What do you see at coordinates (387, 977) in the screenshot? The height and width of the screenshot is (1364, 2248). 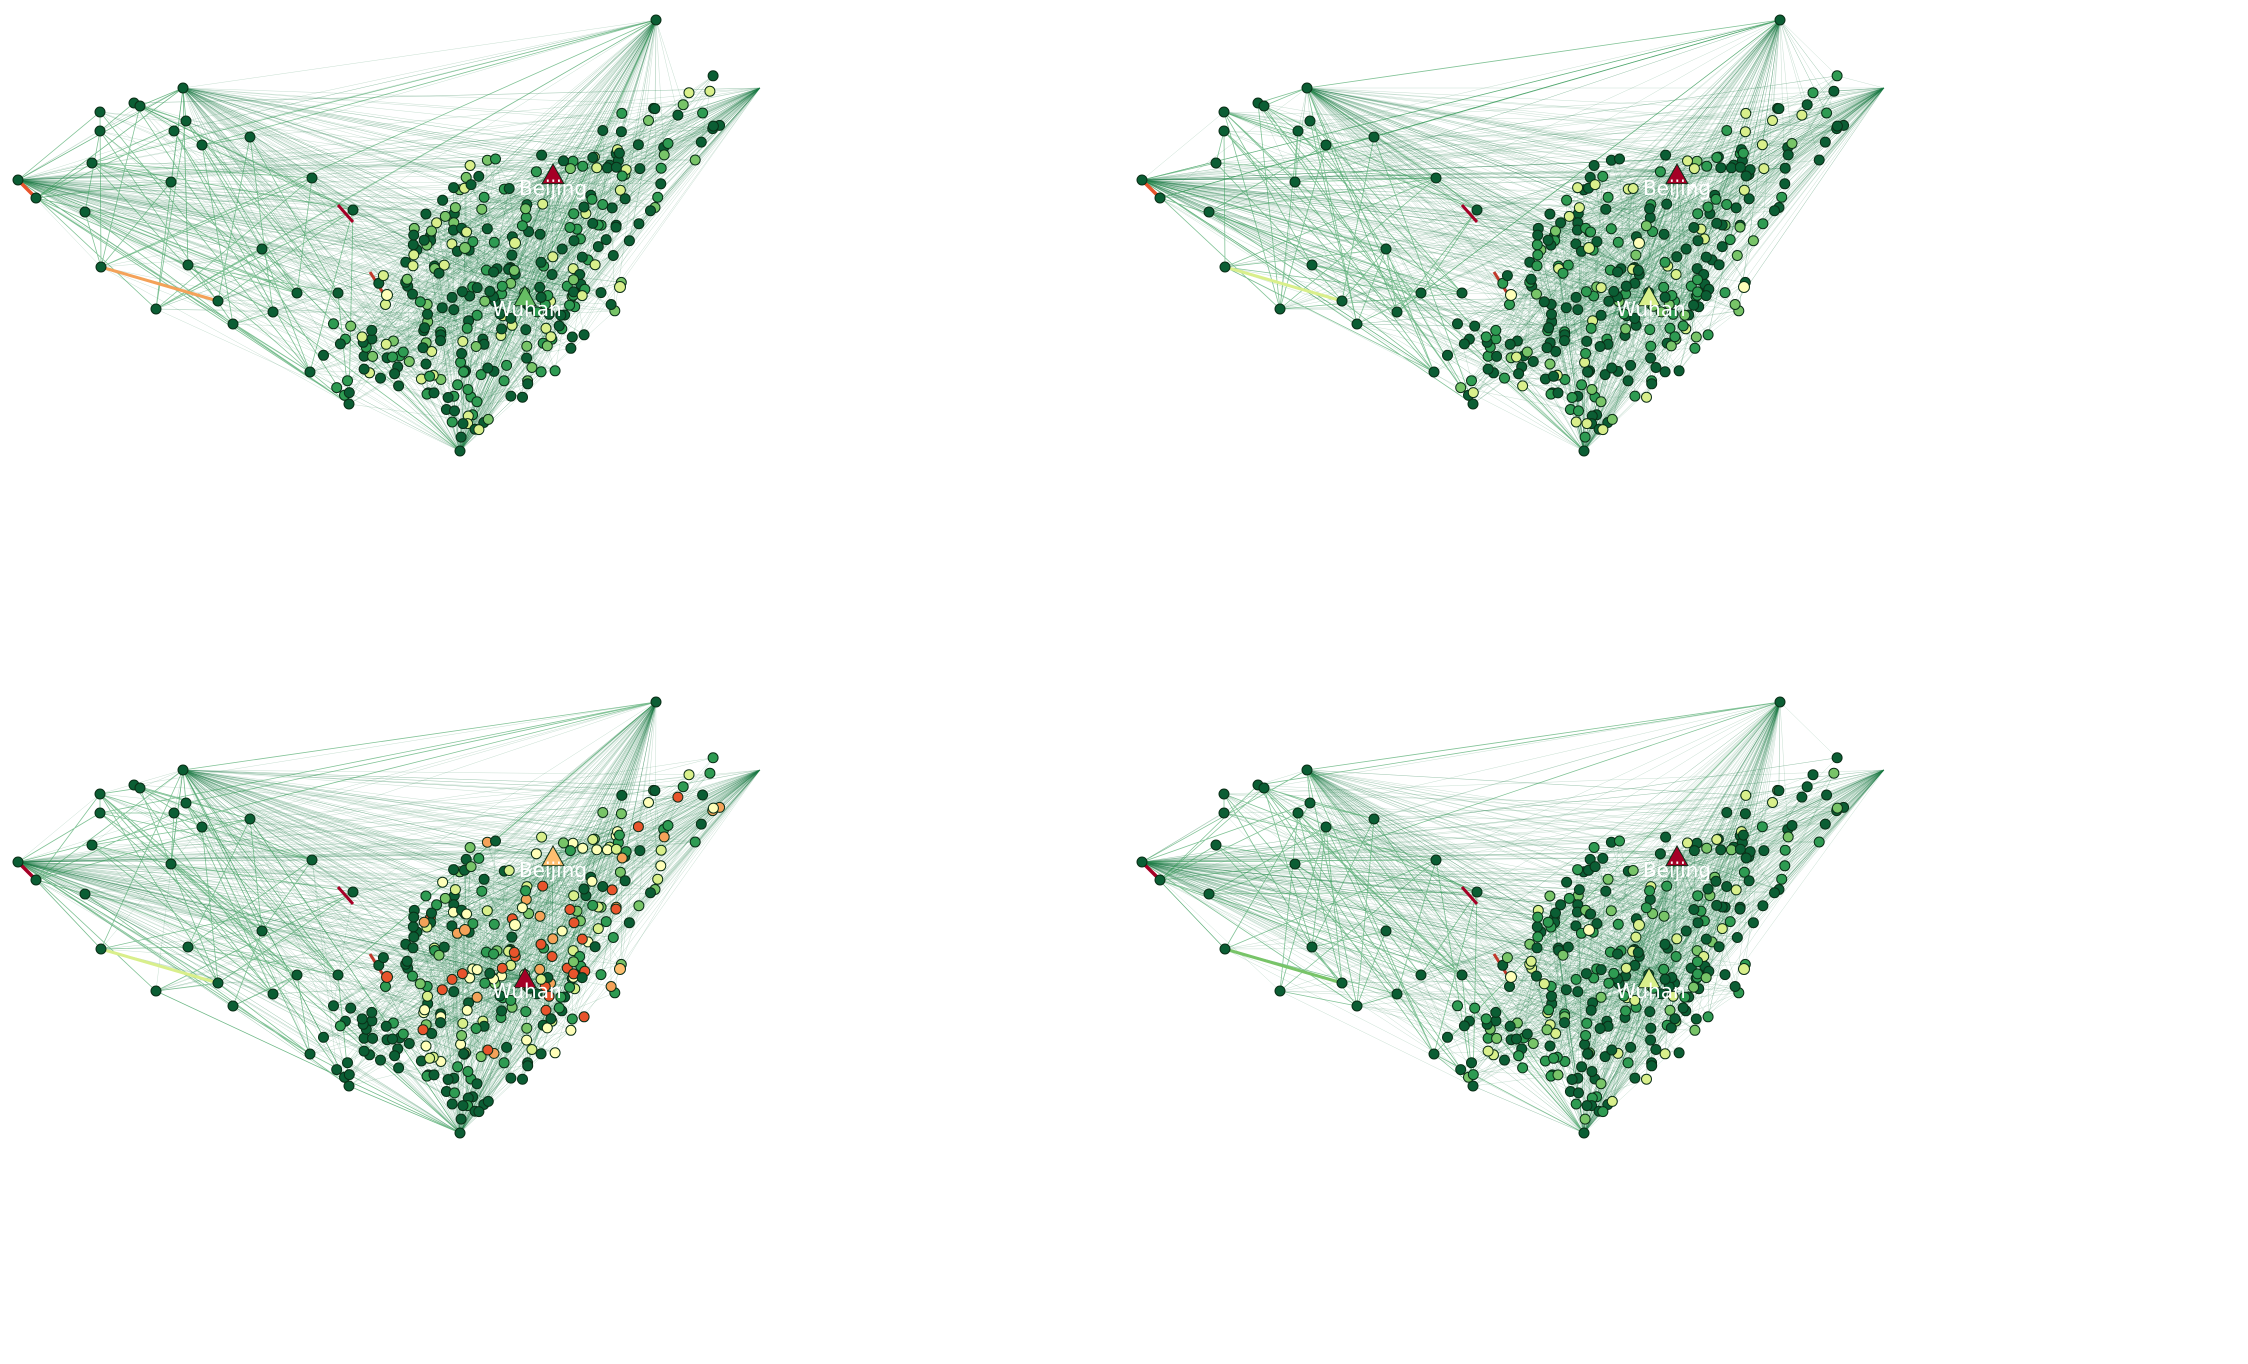 I see `highlight-node-a` at bounding box center [387, 977].